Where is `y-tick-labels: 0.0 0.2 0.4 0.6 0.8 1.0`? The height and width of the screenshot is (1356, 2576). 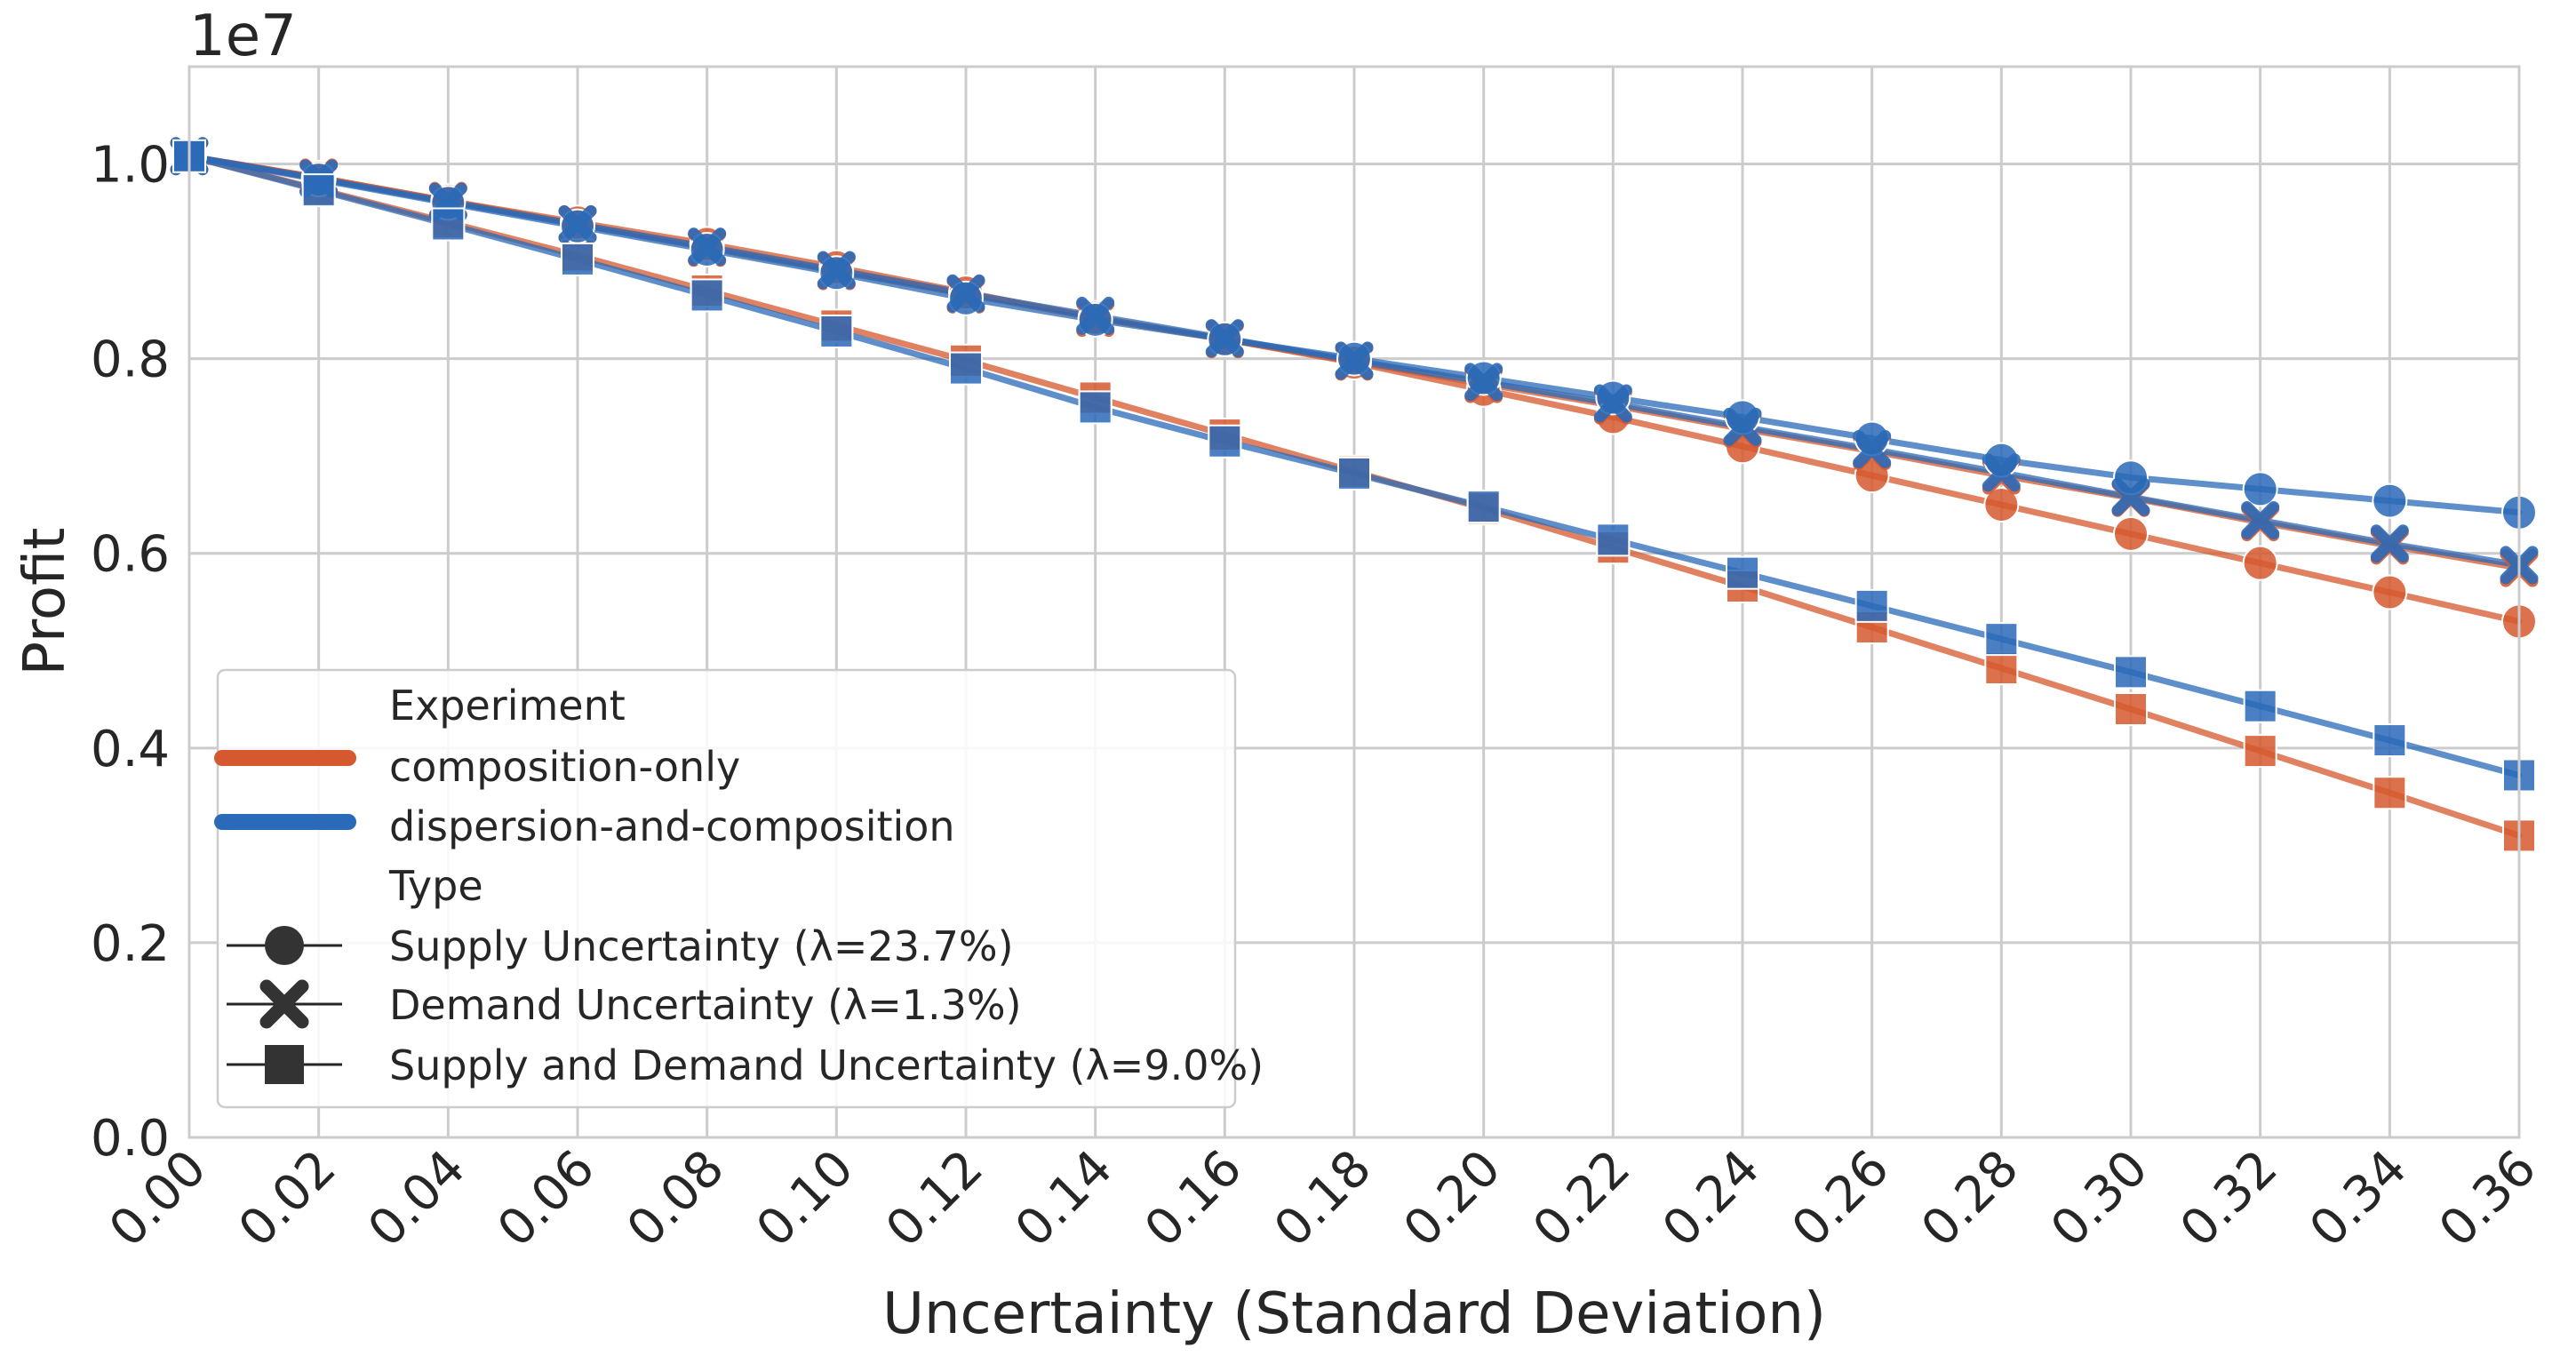 y-tick-labels: 0.0 0.2 0.4 0.6 0.8 1.0 is located at coordinates (130, 652).